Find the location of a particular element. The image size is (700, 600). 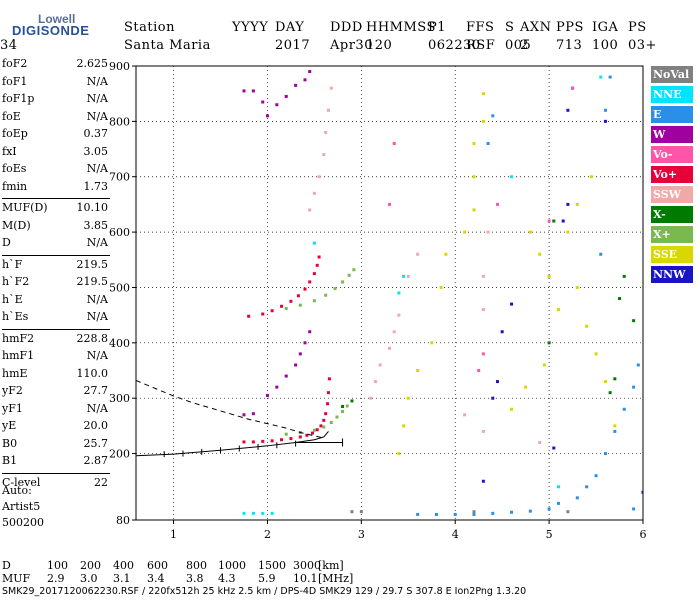

header-label: YYYY is located at coordinates (250, 27).